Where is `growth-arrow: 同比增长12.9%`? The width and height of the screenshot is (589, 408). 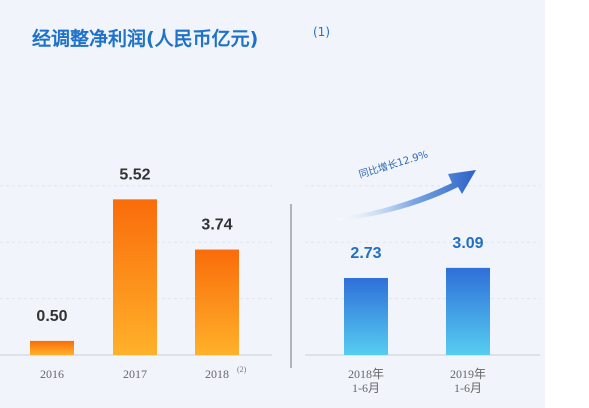 growth-arrow: 同比增长12.9% is located at coordinates (407, 184).